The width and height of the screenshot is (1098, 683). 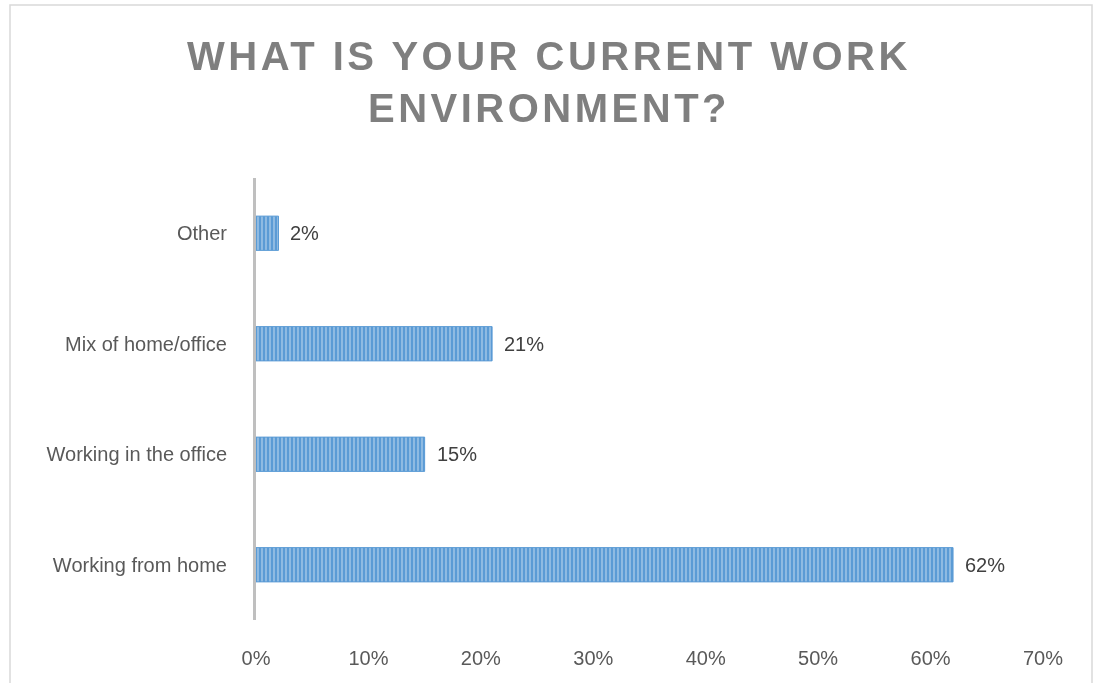 I want to click on x-tick-label: 50%, so click(x=818, y=658).